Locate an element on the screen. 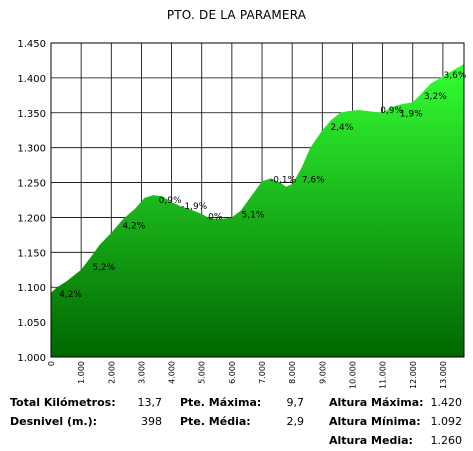 The width and height of the screenshot is (473, 451). y-tick-label: 1.200 is located at coordinates (31, 218).